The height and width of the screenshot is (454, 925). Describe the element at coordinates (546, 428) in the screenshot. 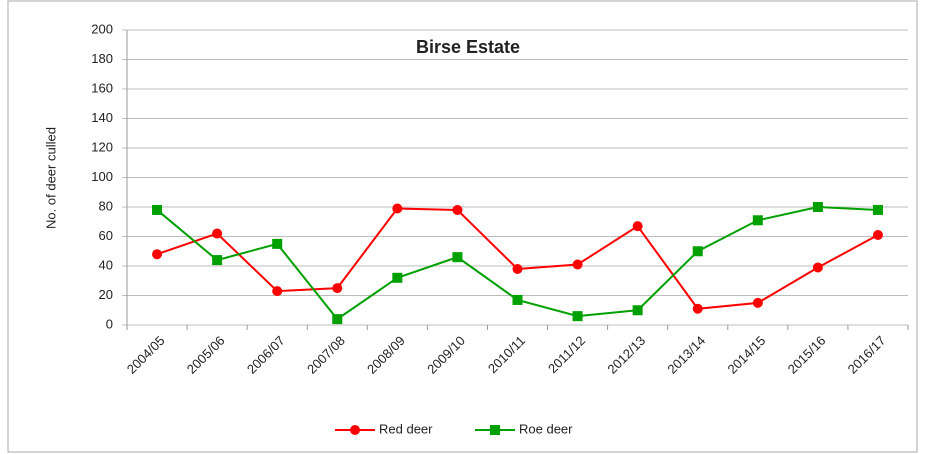

I see `legend-label: Roe deer` at that location.